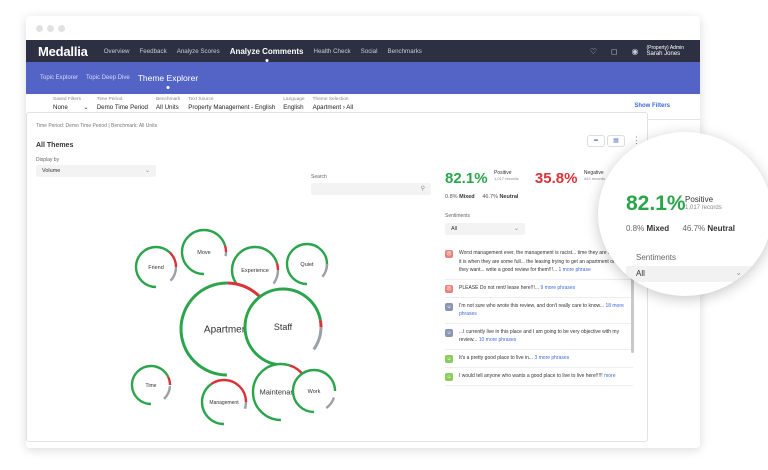 This screenshot has height=470, width=768. Describe the element at coordinates (458, 216) in the screenshot. I see `sentiments-label: Sentiments` at that location.